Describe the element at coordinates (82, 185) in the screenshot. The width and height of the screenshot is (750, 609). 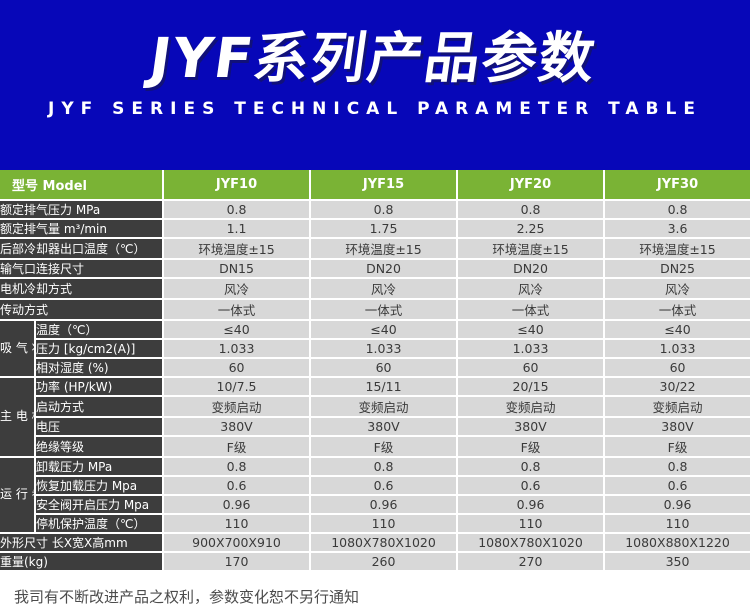
I see `model-header-label: 型号 Model` at that location.